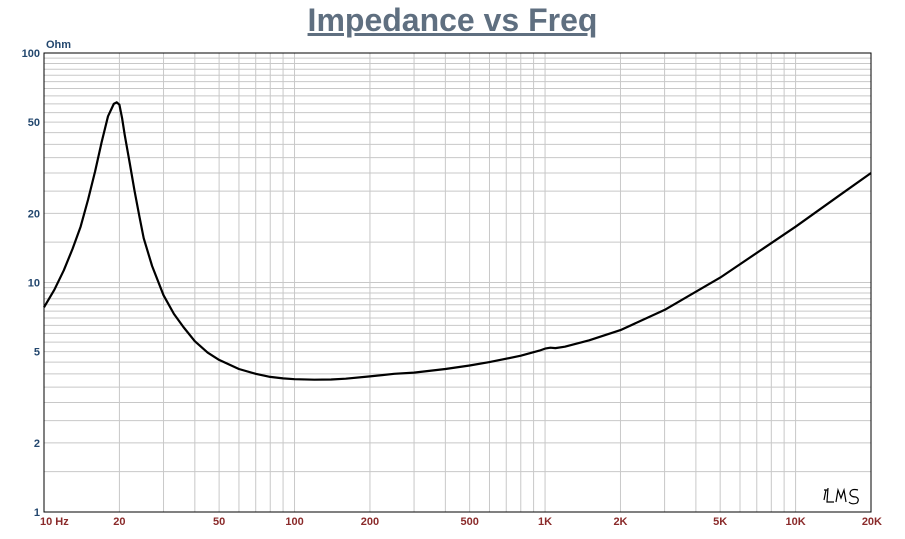 The width and height of the screenshot is (905, 539). I want to click on x-tick-label: 50, so click(219, 522).